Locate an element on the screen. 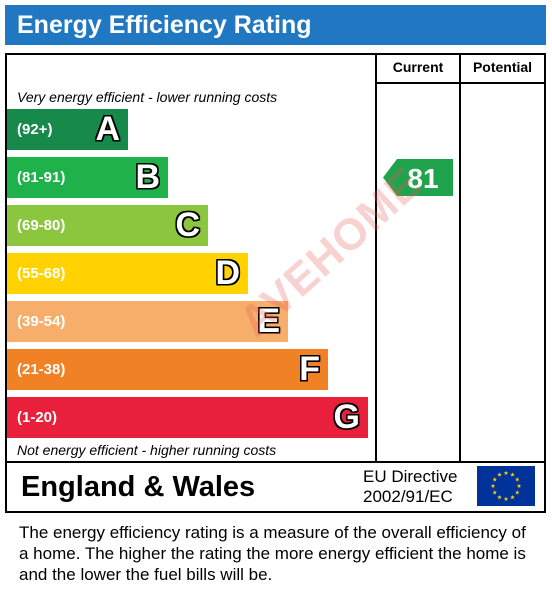  directive-line-2: 2002/91/EC is located at coordinates (408, 496).